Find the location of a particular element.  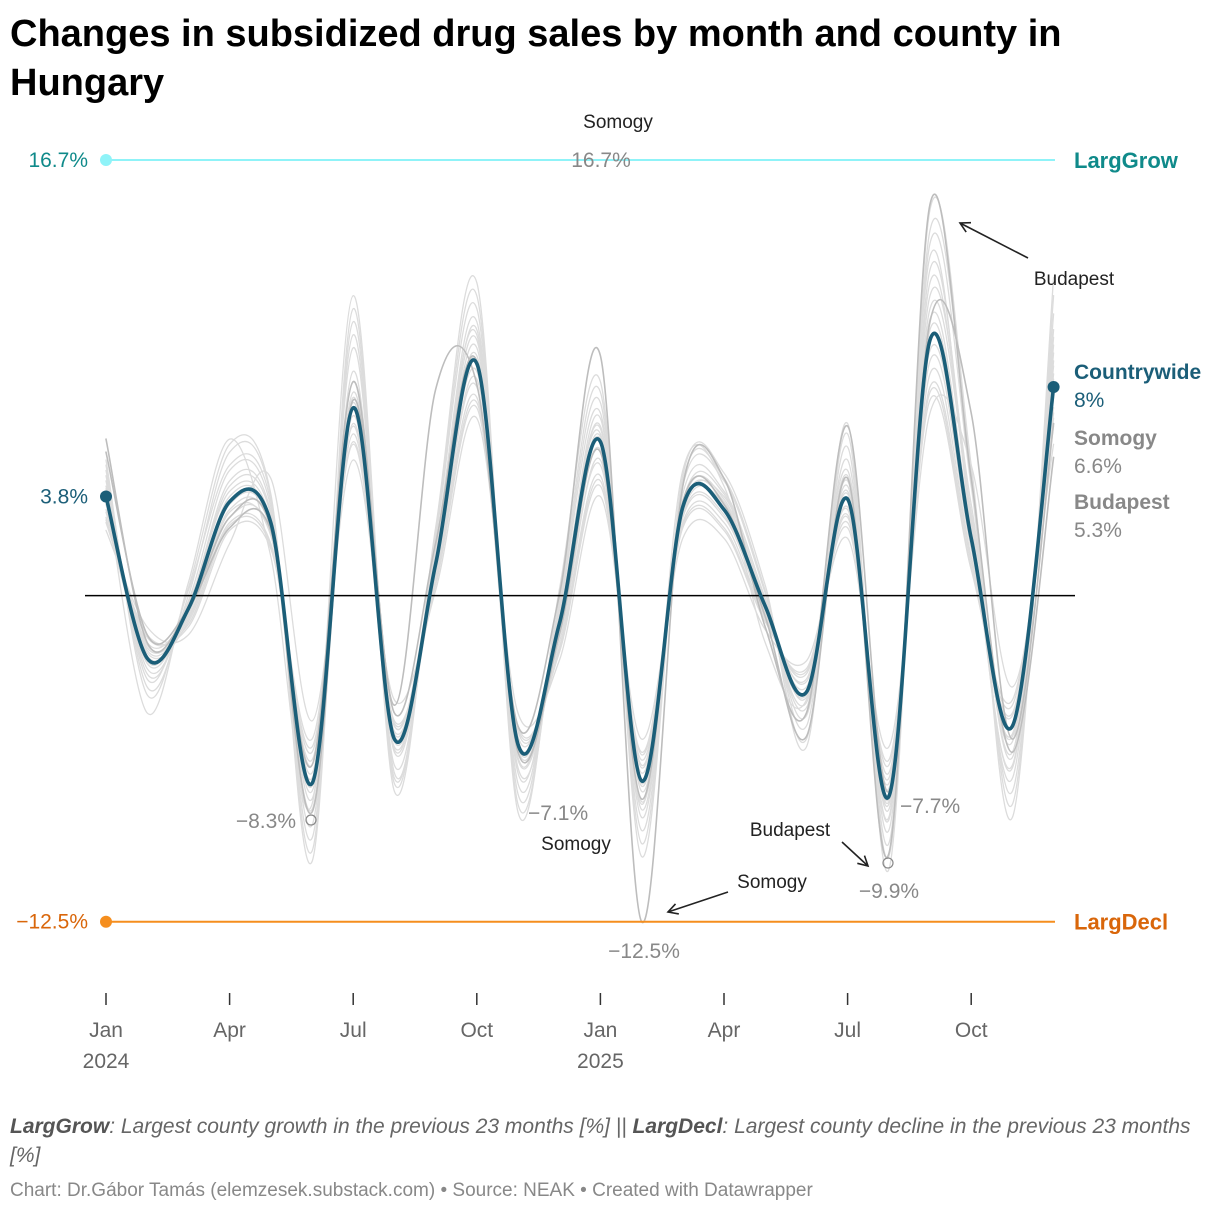

ref-point-largdecl is located at coordinates (106, 921).